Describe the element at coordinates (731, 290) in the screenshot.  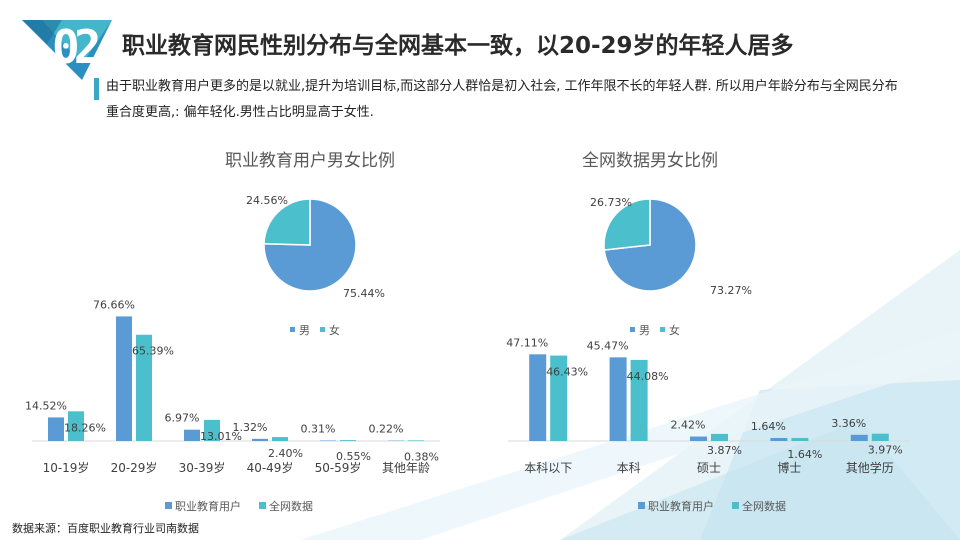
I see `pie-value-label-male: 73.27%` at that location.